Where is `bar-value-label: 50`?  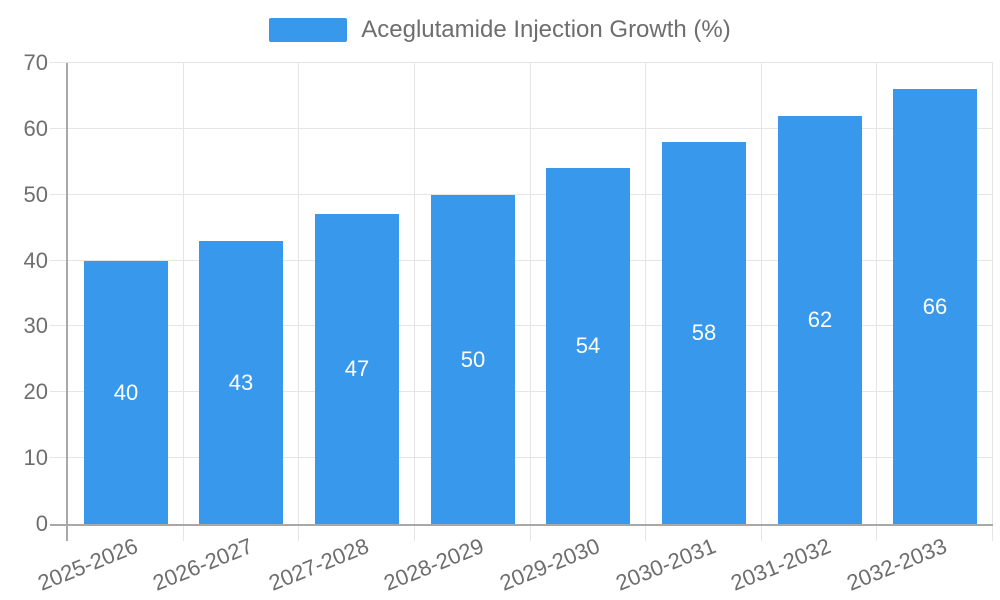 bar-value-label: 50 is located at coordinates (473, 359).